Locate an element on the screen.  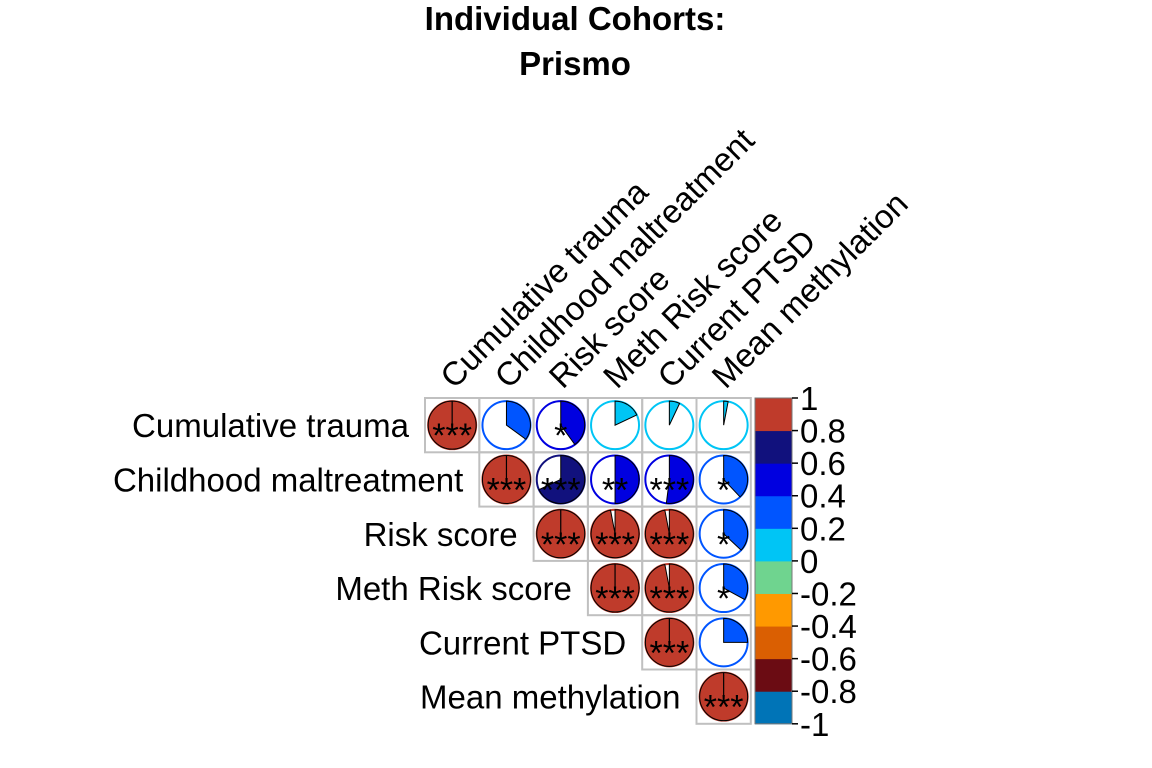
colorbar-tick-label: 0.8 is located at coordinates (823, 431).